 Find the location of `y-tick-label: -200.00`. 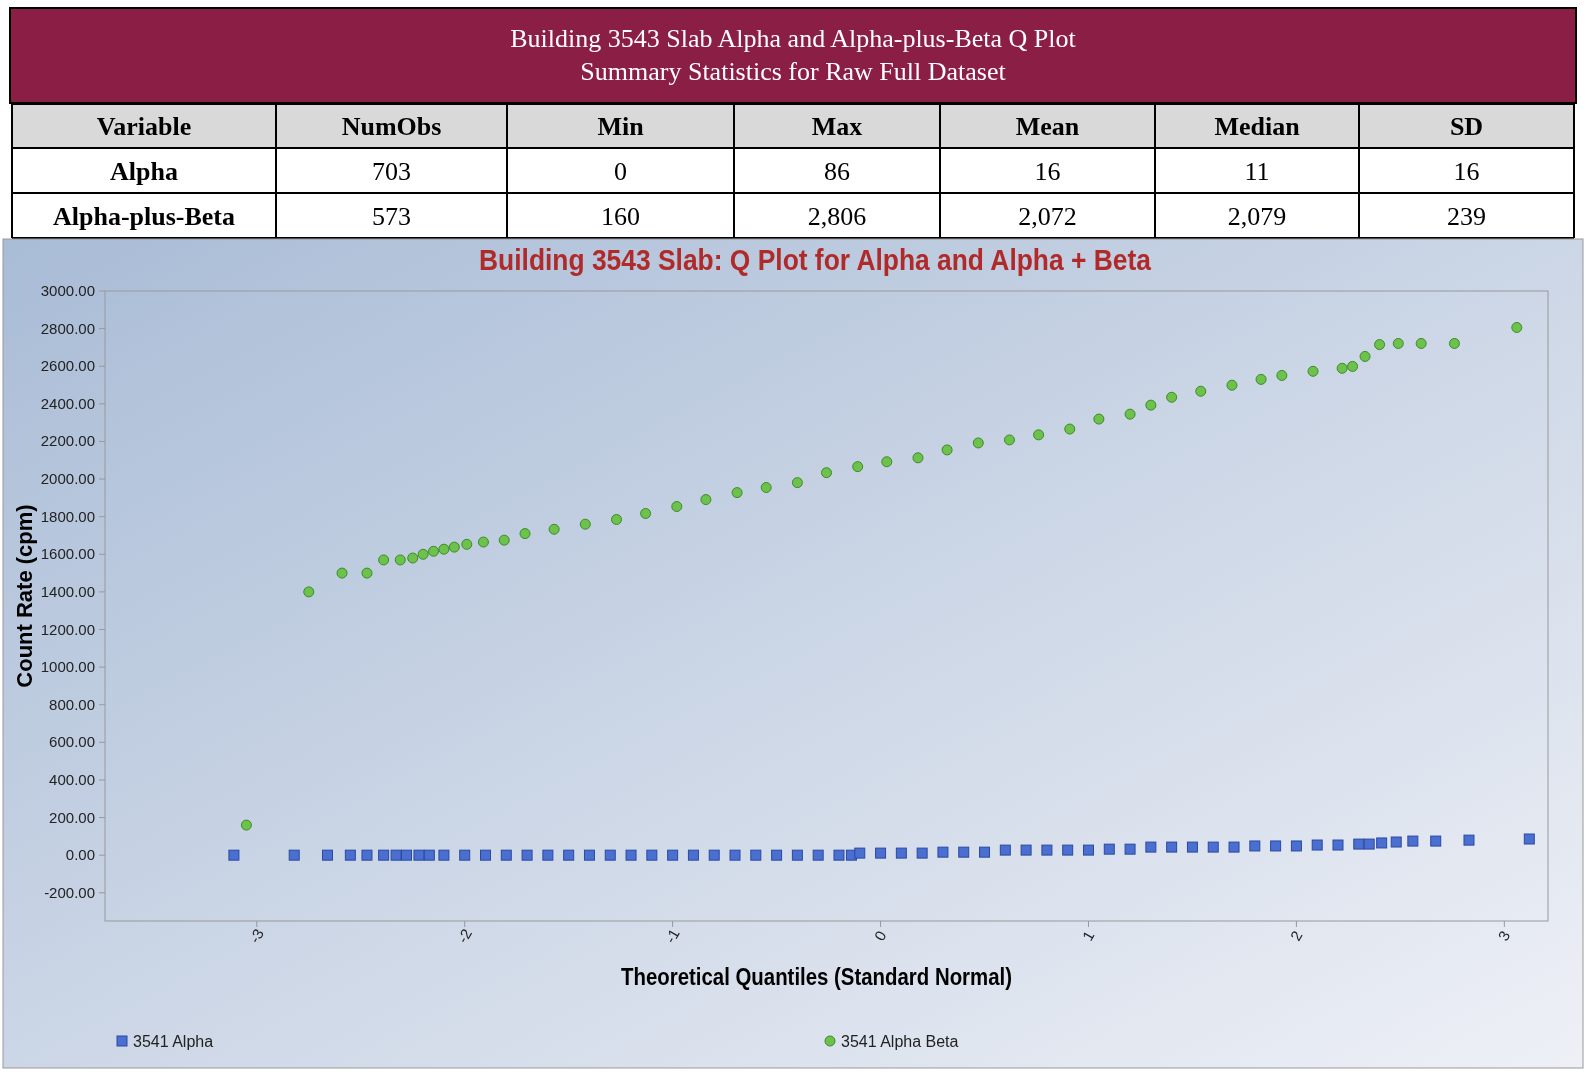

y-tick-label: -200.00 is located at coordinates (69, 892).